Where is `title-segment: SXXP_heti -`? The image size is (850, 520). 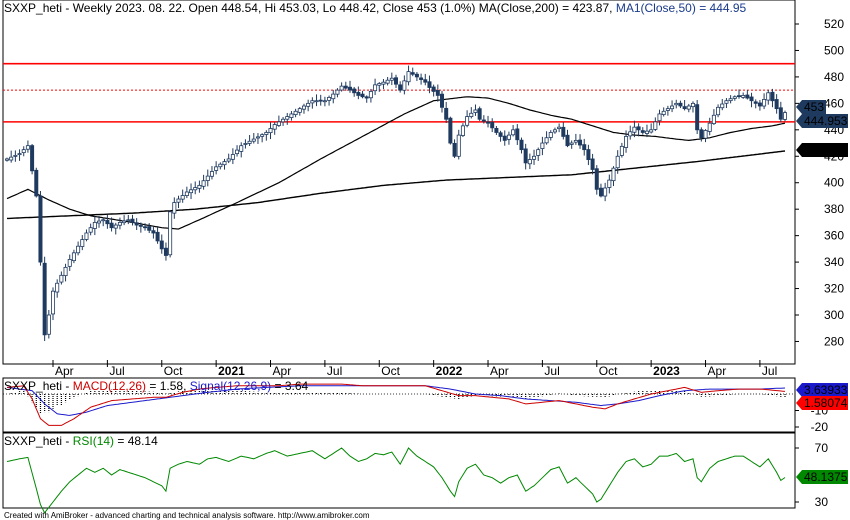
title-segment: SXXP_heti - is located at coordinates (38, 441).